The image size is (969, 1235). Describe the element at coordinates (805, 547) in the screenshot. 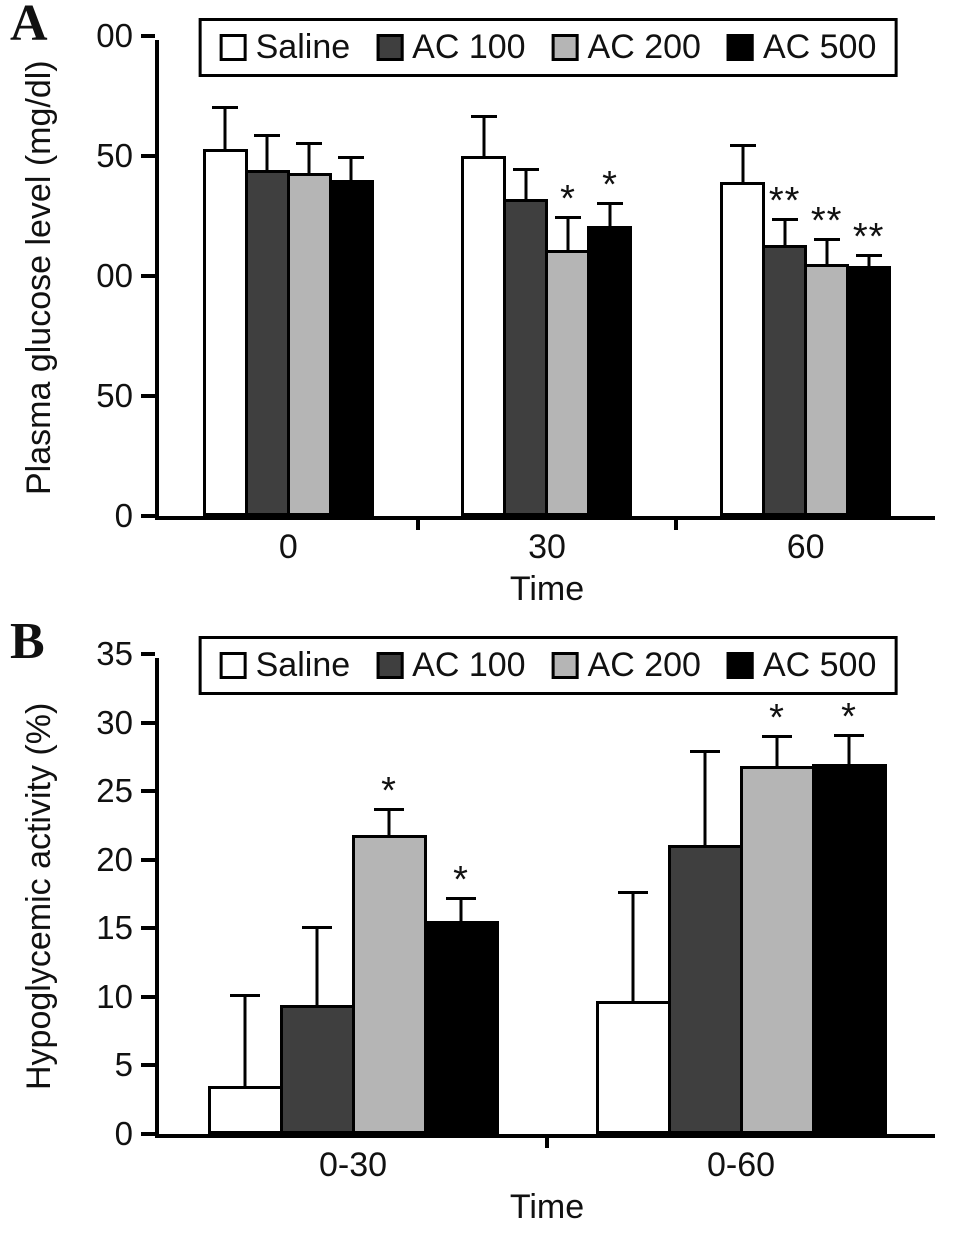

I see `x-axis-category-label: 60` at that location.